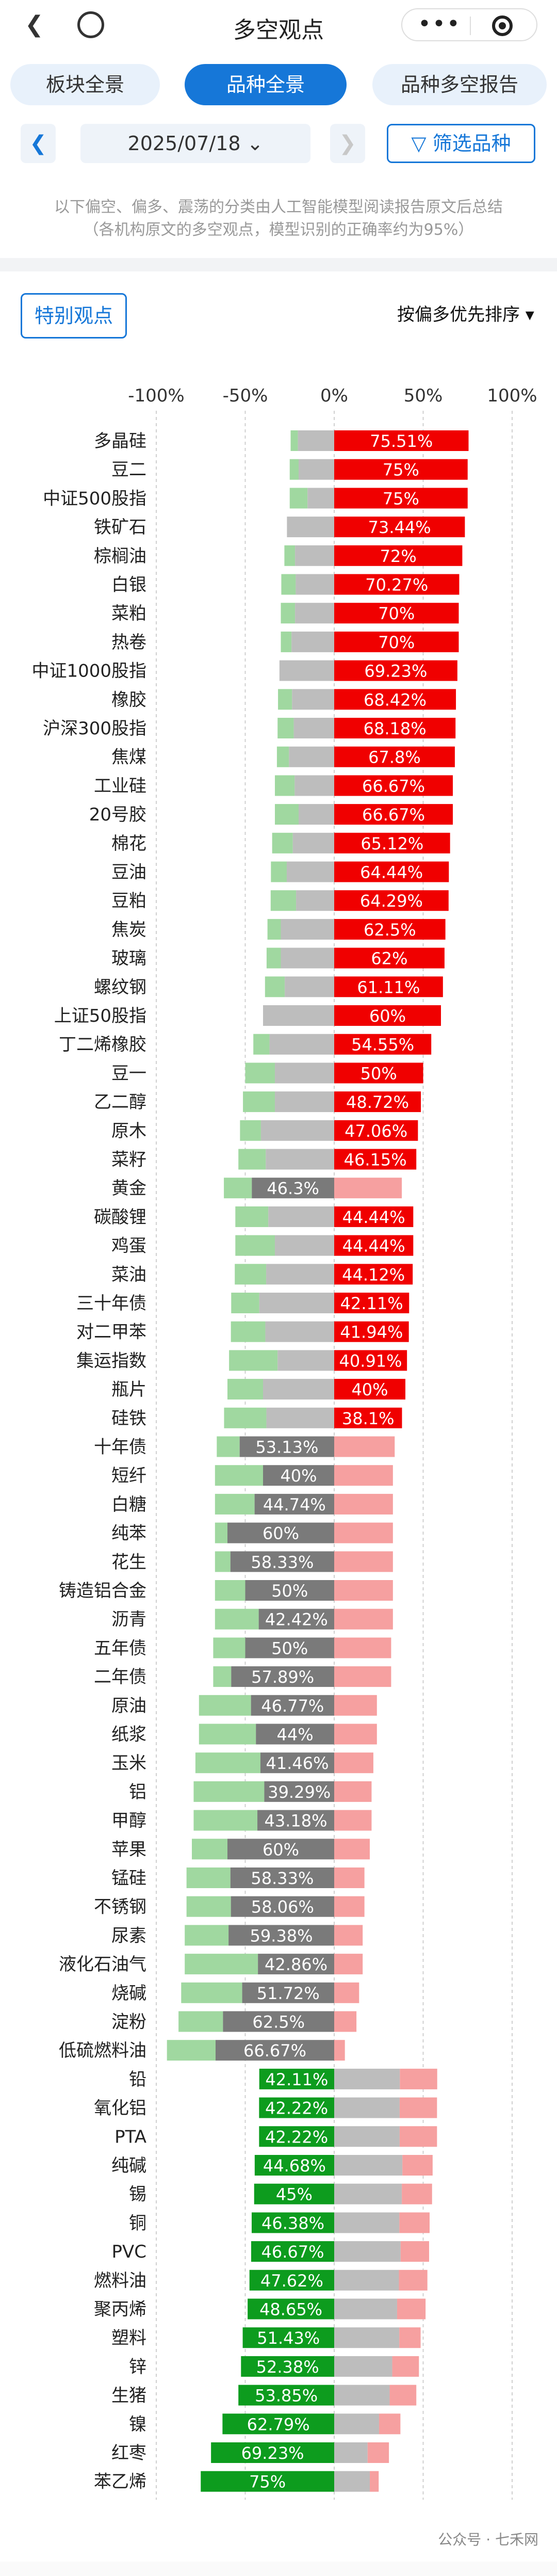 The height and width of the screenshot is (2576, 557). What do you see at coordinates (459, 85) in the screenshot?
I see `tab-variety-report: 品种多空报告` at bounding box center [459, 85].